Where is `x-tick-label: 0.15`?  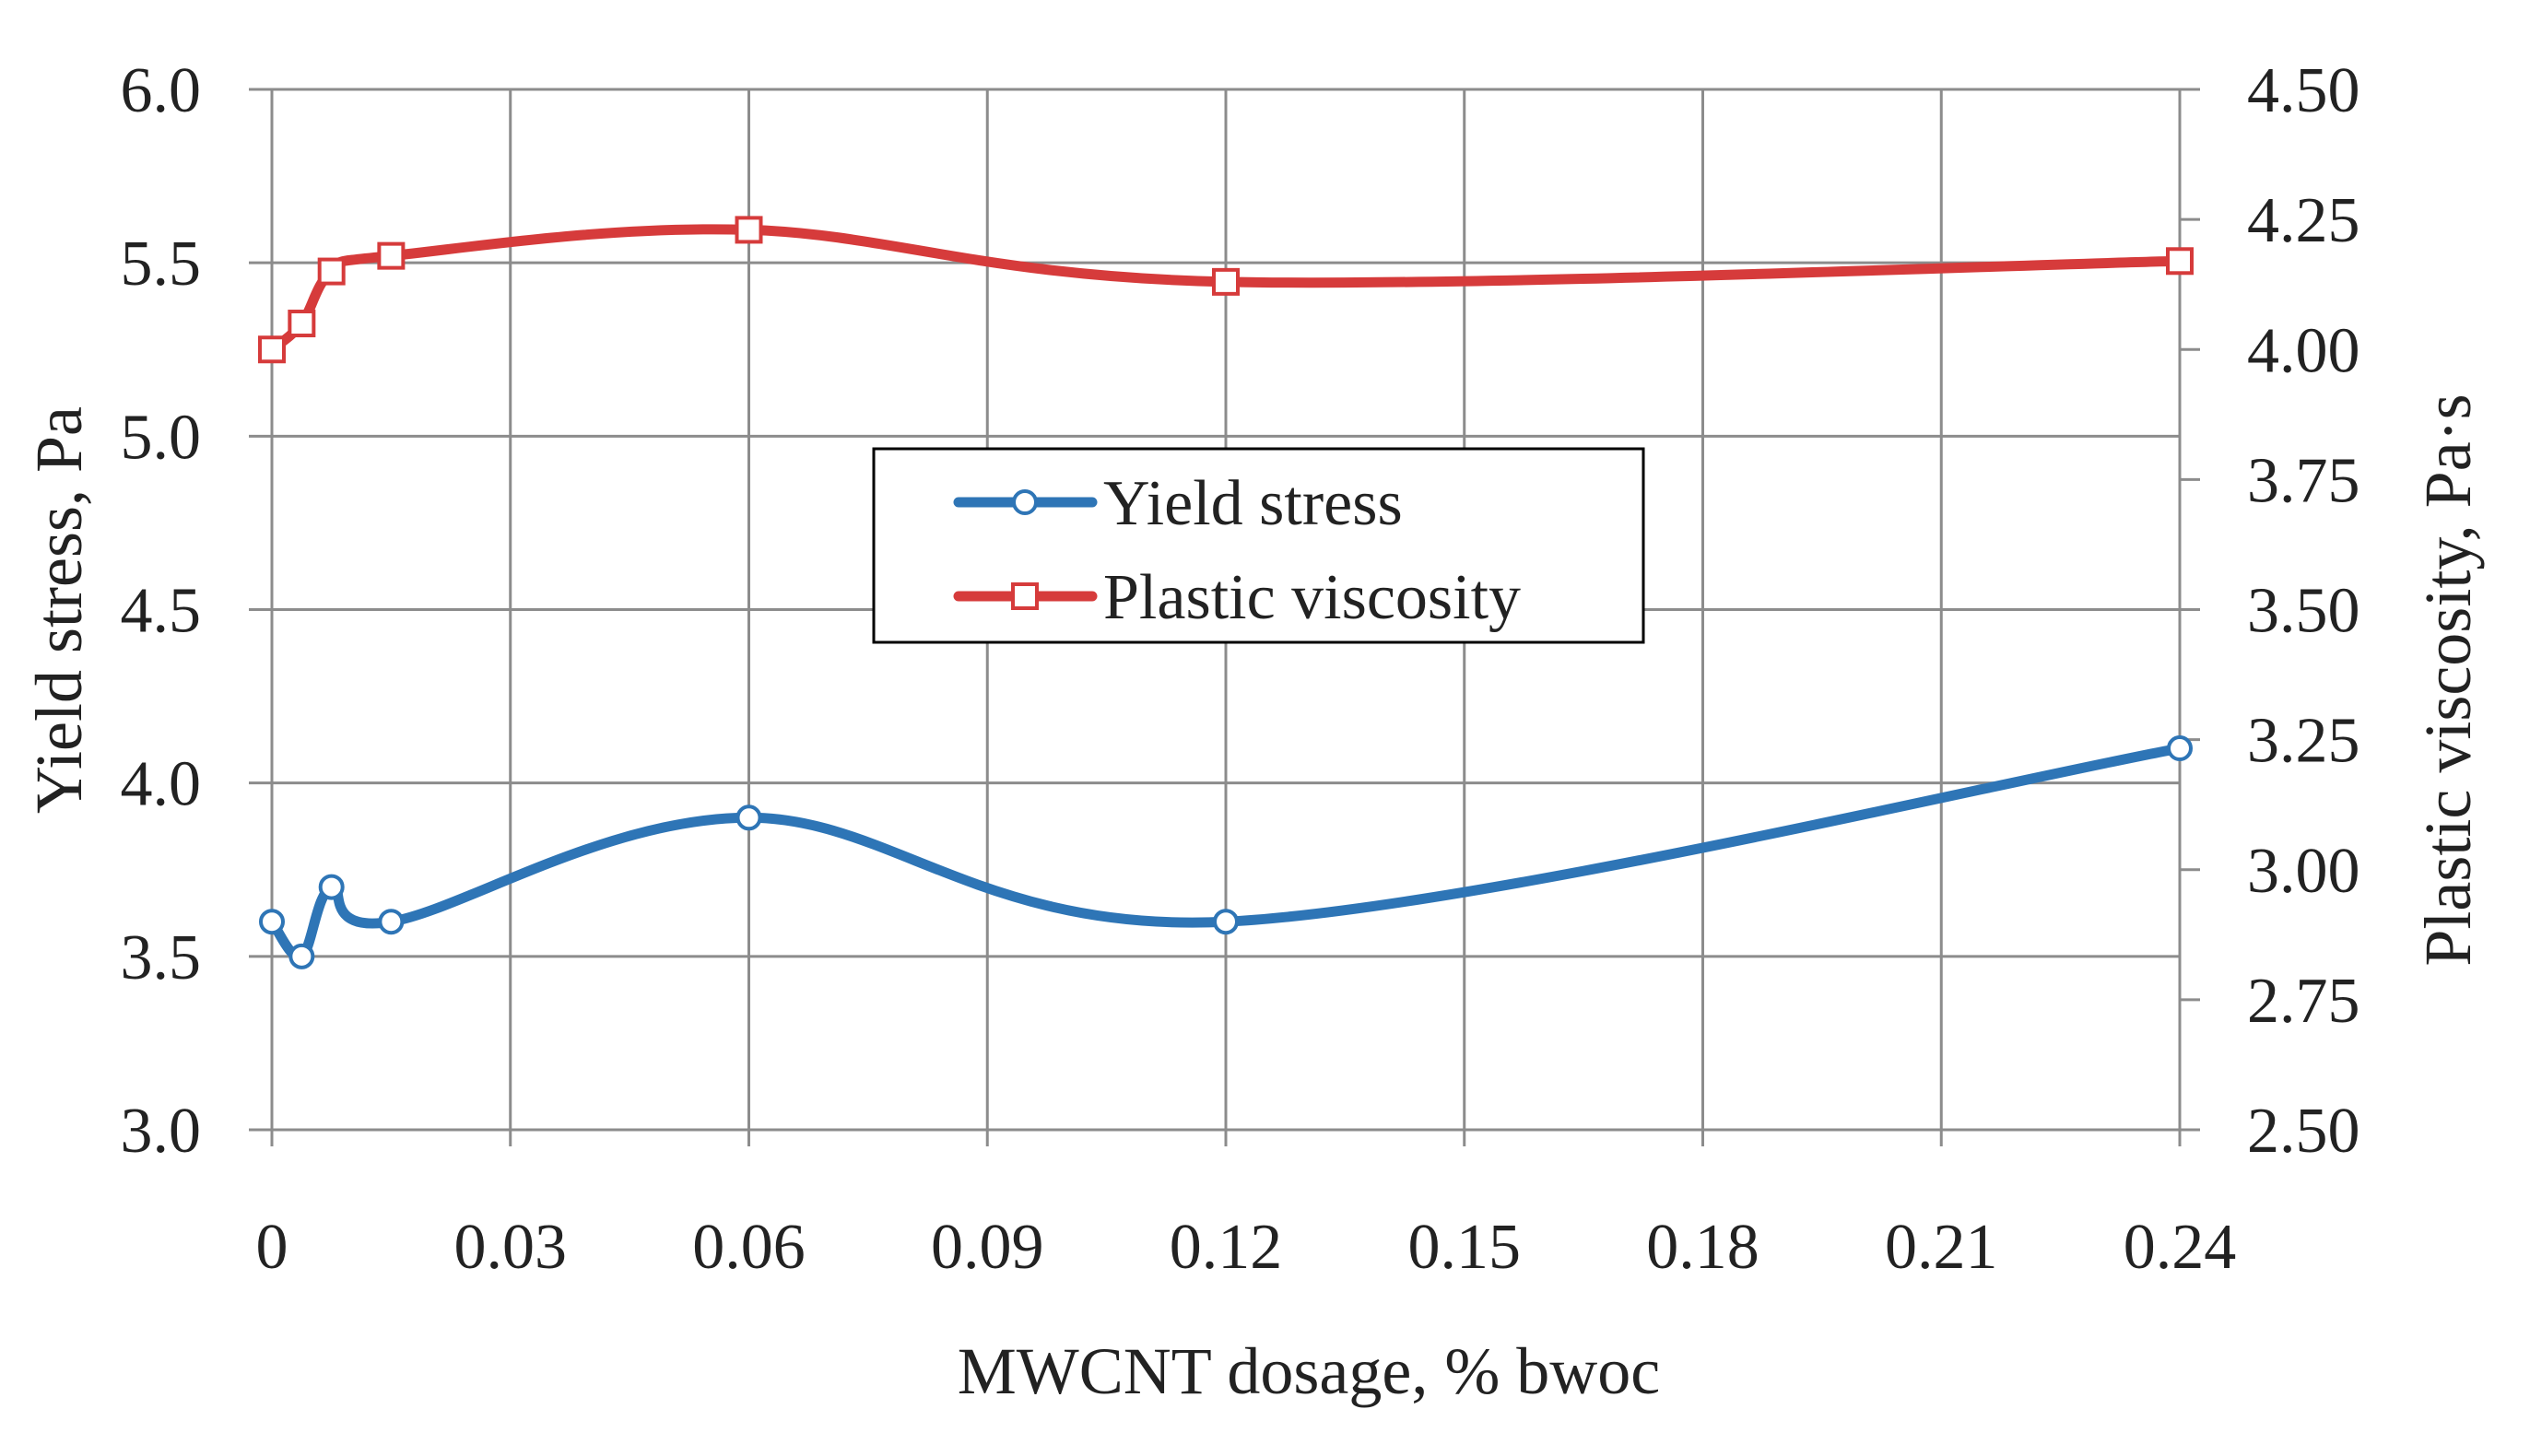 x-tick-label: 0.15 is located at coordinates (1465, 1247).